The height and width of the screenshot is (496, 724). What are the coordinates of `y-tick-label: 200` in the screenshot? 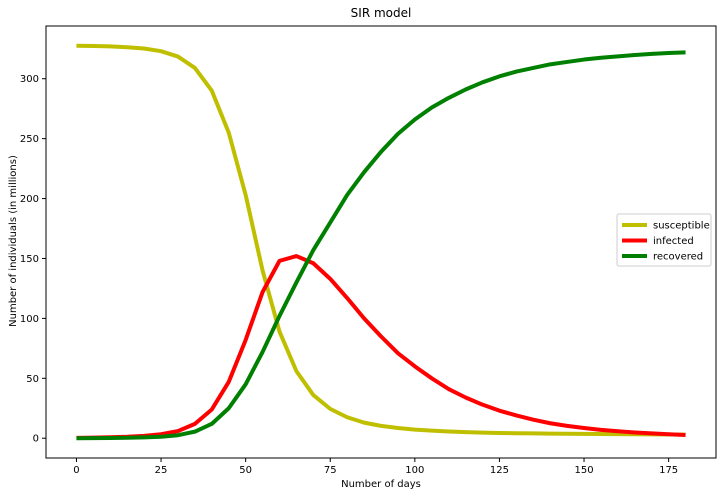 It's located at (29, 199).